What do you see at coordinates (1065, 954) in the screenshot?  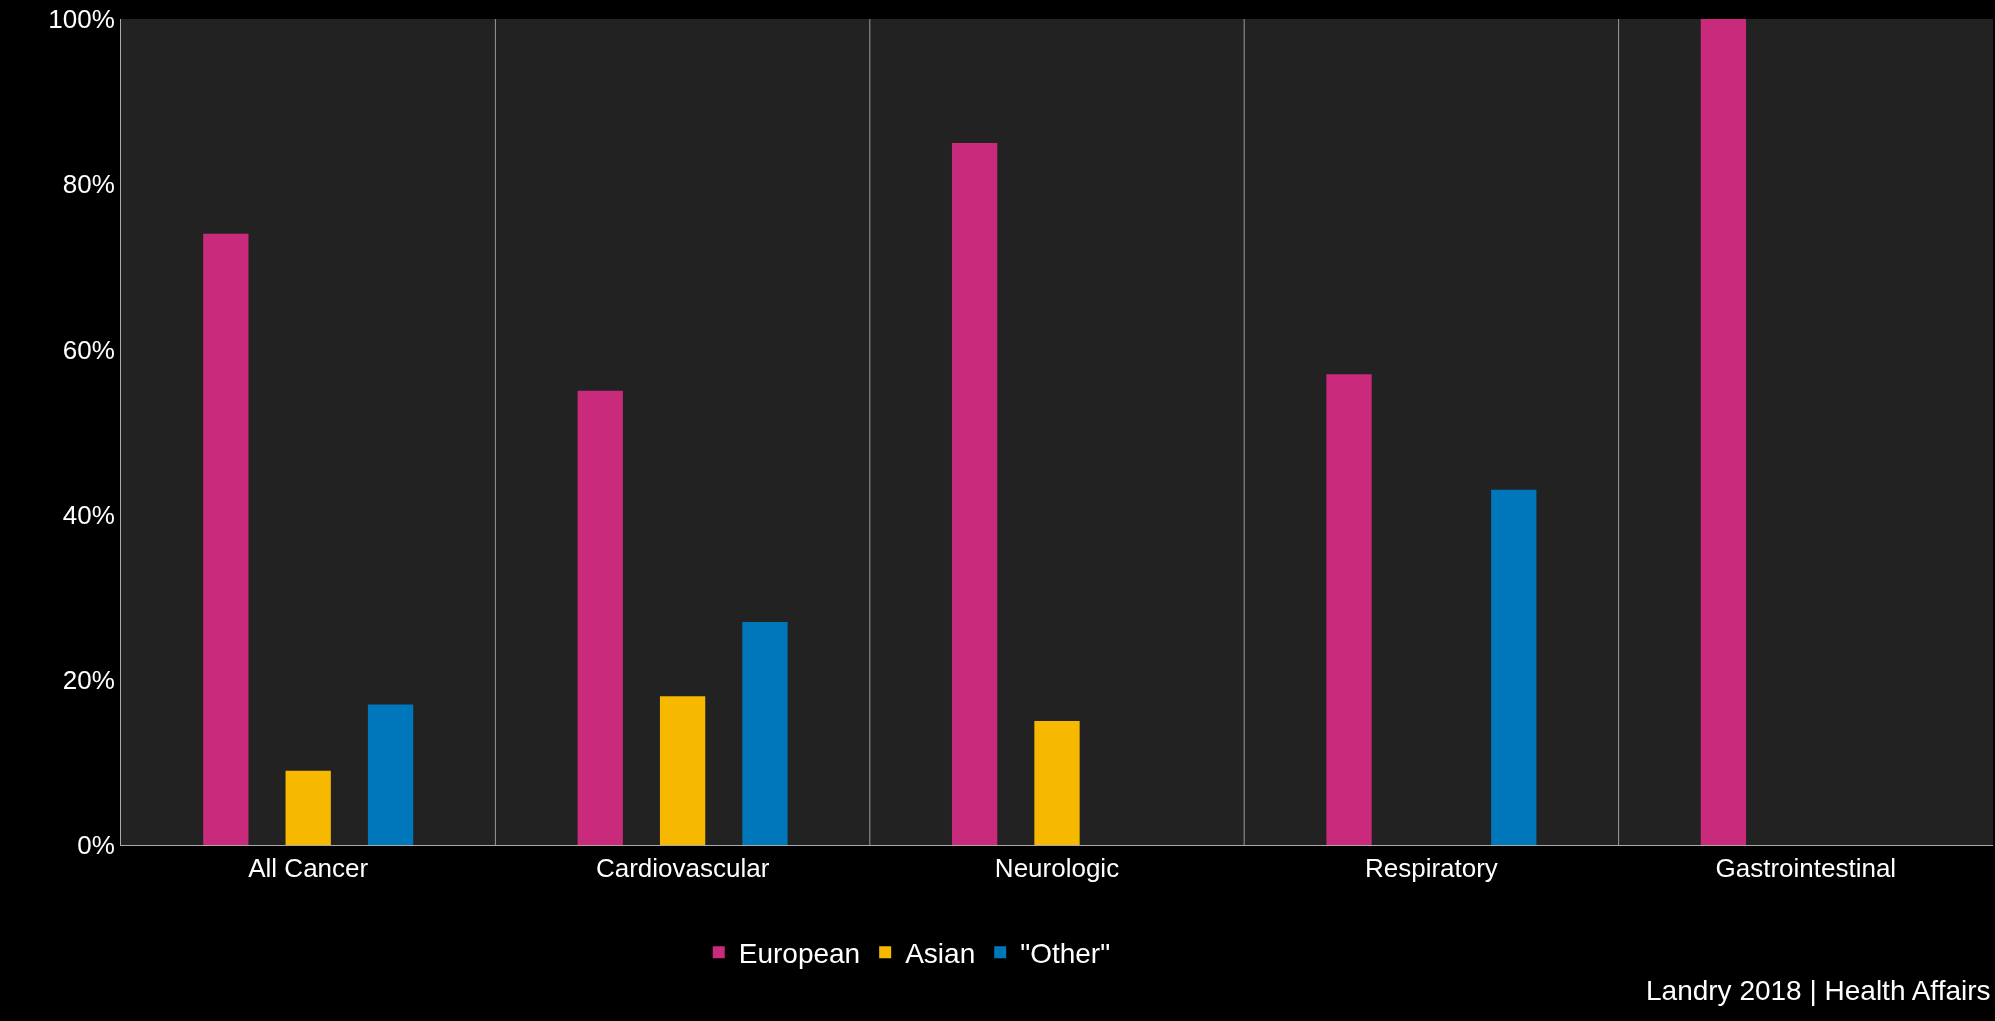 I see `legend-label: "Other"` at bounding box center [1065, 954].